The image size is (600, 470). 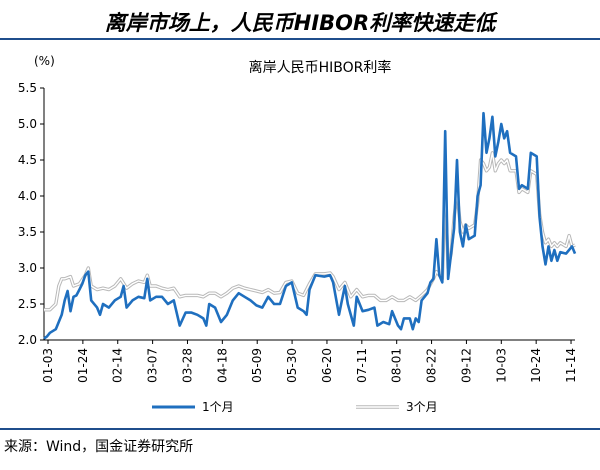 What do you see at coordinates (187, 365) in the screenshot?
I see `x-tick-label: 03-28` at bounding box center [187, 365].